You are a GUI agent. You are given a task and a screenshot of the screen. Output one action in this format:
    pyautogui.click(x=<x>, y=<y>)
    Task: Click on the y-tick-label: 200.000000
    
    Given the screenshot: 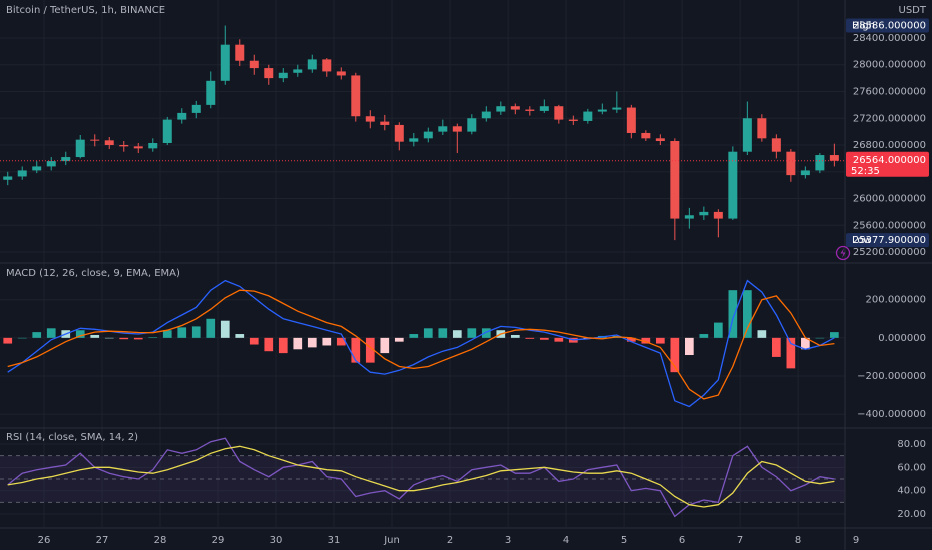 What is the action you would take?
    pyautogui.click(x=896, y=300)
    